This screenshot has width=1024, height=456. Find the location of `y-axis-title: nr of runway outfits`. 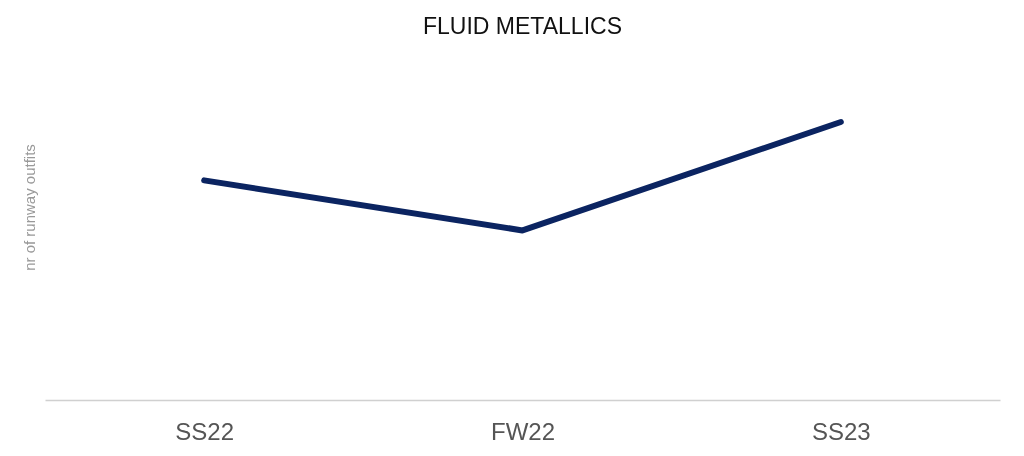

y-axis-title: nr of runway outfits is located at coordinates (29, 207).